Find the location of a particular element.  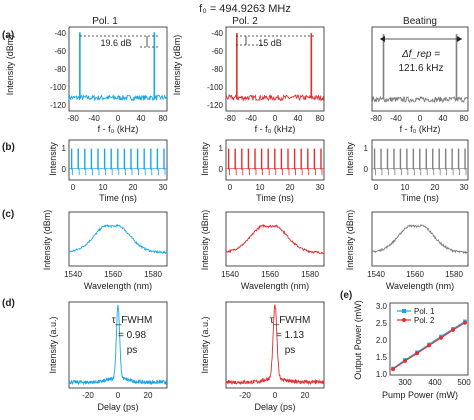

panel-a1-xticks: -80 -40 0 40 80 is located at coordinates (117, 118).